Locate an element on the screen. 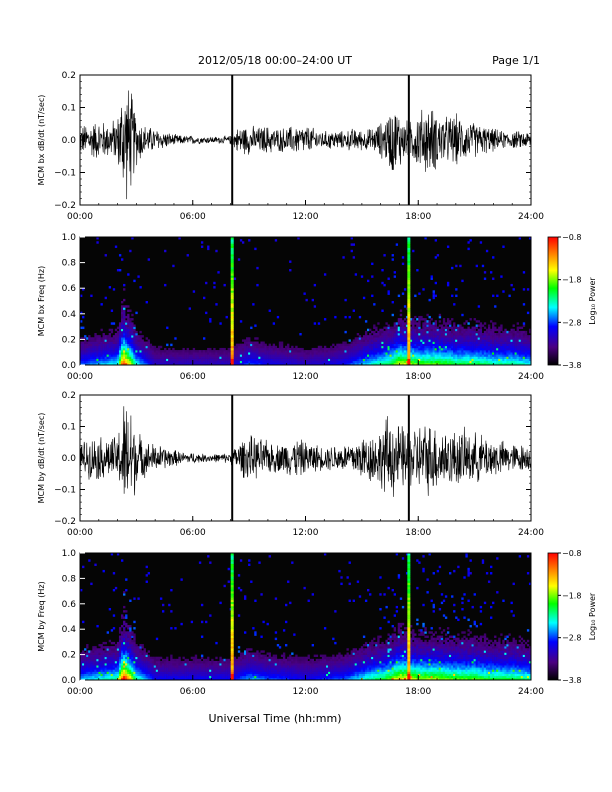  y-tick-label: 0.2 is located at coordinates (69, 340).